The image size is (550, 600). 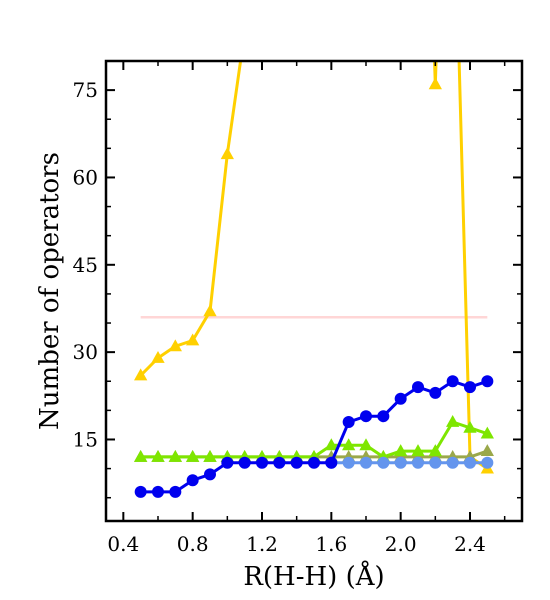 I want to click on y-tick-label: 75, so click(x=85, y=90).